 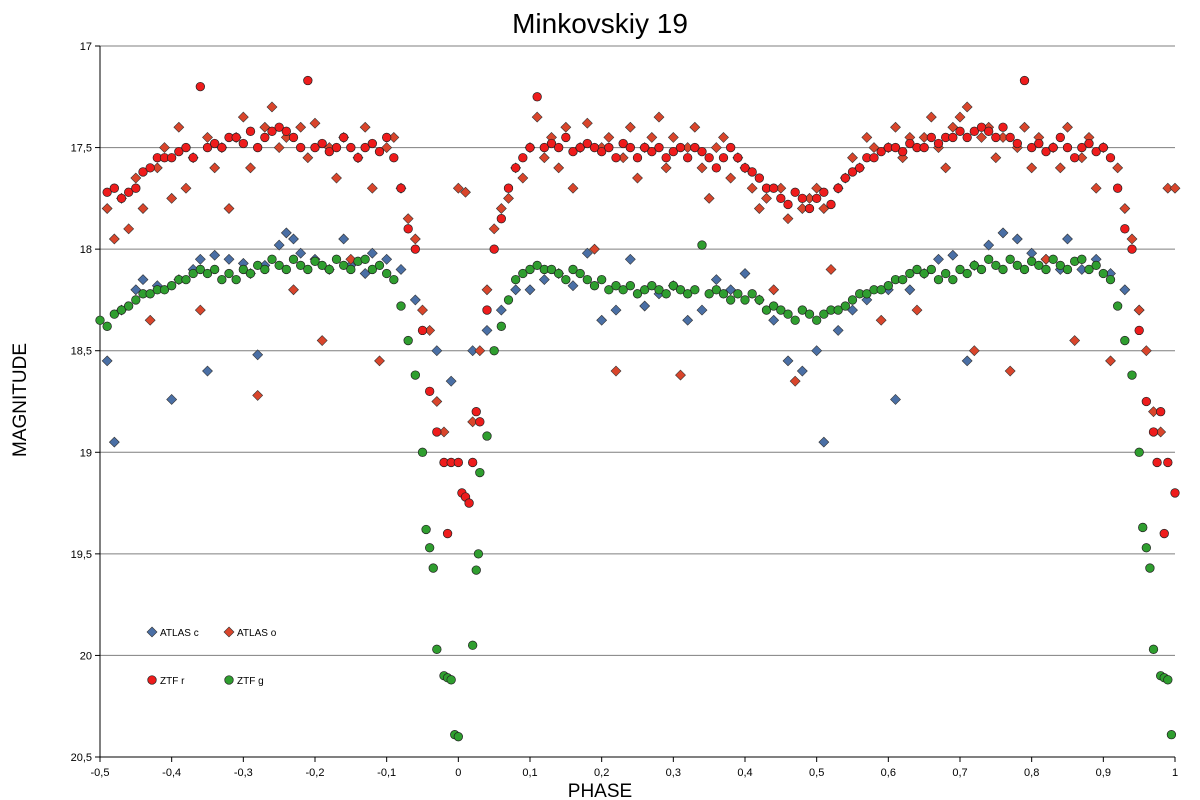 What do you see at coordinates (171, 773) in the screenshot?
I see `x-tick-label: -0,4` at bounding box center [171, 773].